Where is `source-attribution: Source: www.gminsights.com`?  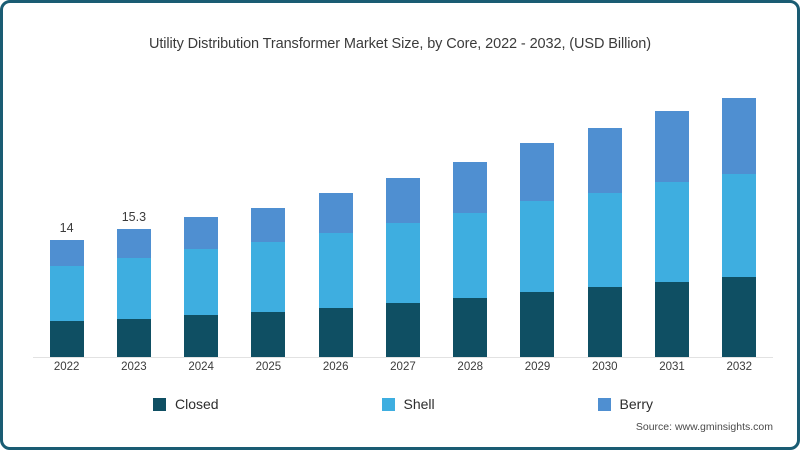
source-attribution: Source: www.gminsights.com is located at coordinates (704, 427).